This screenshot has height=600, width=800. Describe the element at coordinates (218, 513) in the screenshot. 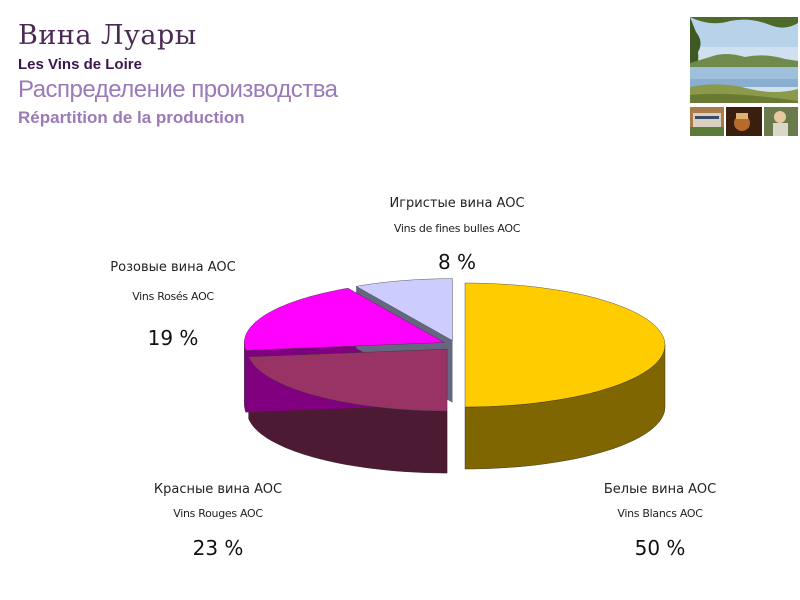

I see `slice-label-fr-1: Vins Rouges AOC` at that location.